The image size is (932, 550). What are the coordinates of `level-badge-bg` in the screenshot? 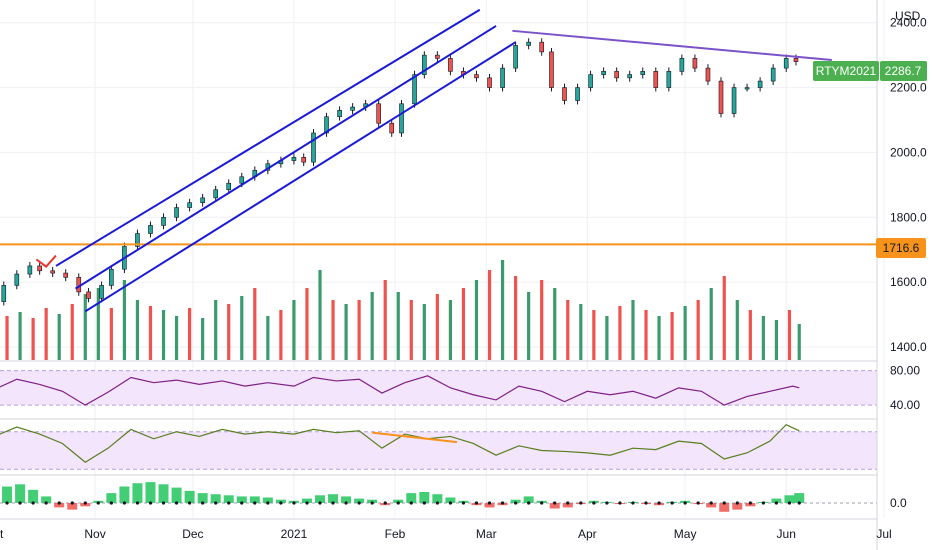 It's located at (901, 248).